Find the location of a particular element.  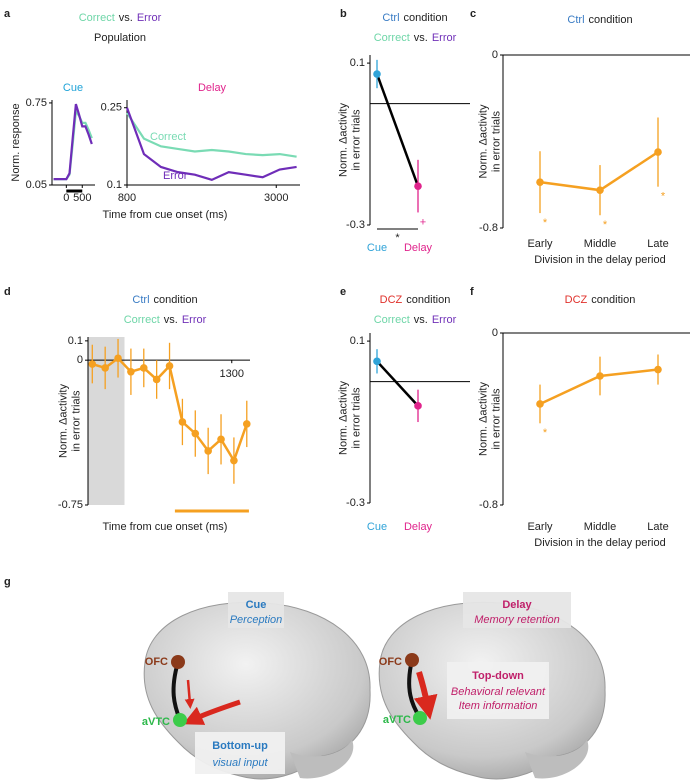

region-label: aVTC is located at coordinates (397, 720).